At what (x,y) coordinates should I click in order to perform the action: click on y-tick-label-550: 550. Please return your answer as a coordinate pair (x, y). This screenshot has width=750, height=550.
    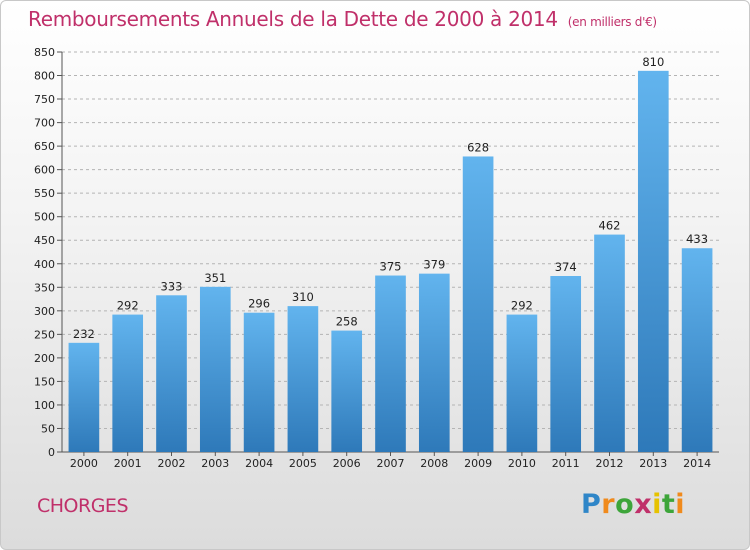
    Looking at the image, I should click on (44, 193).